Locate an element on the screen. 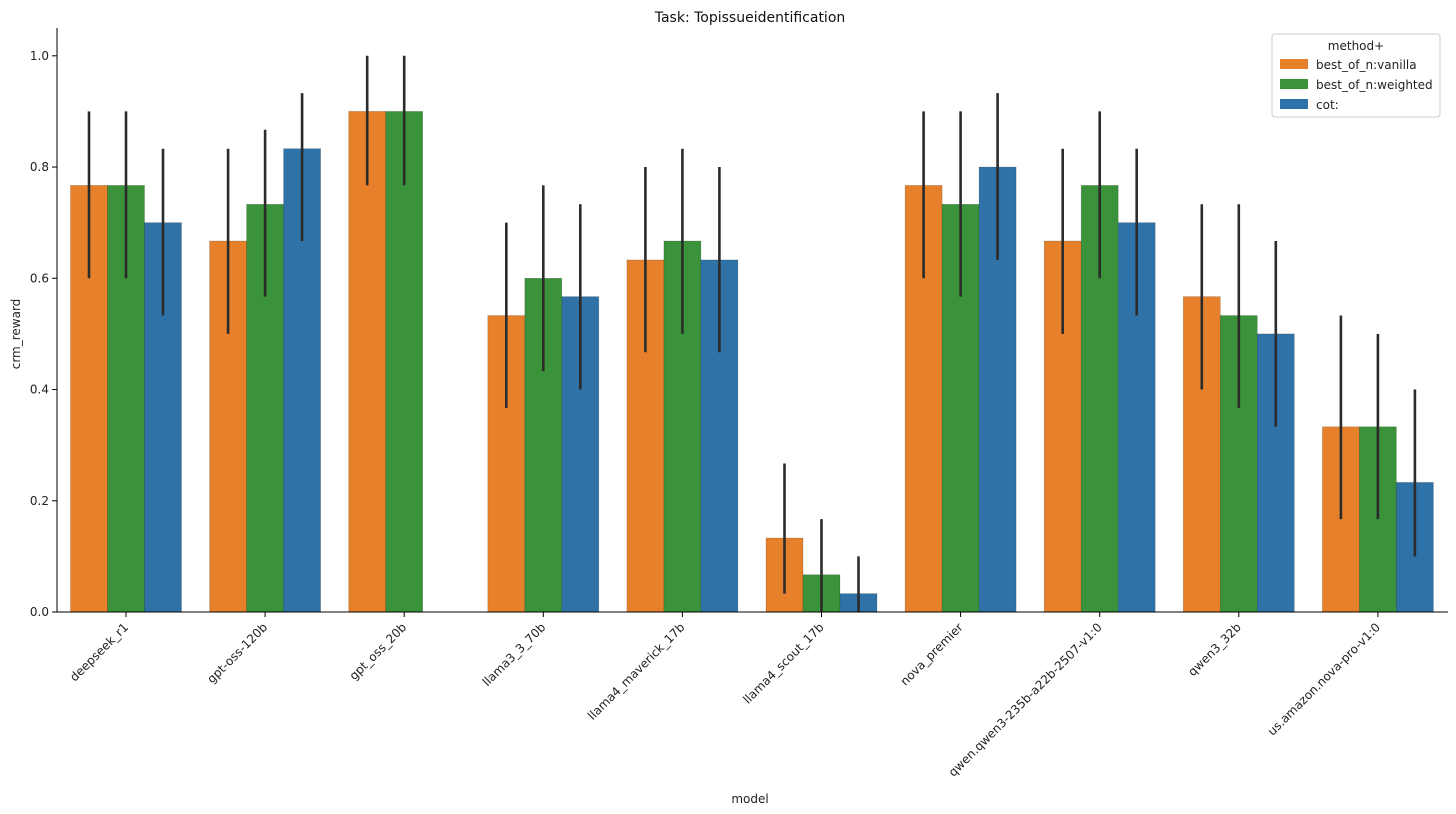 The image size is (1456, 814). x-tick-label-4: llama4_maverick_17b is located at coordinates (636, 671).